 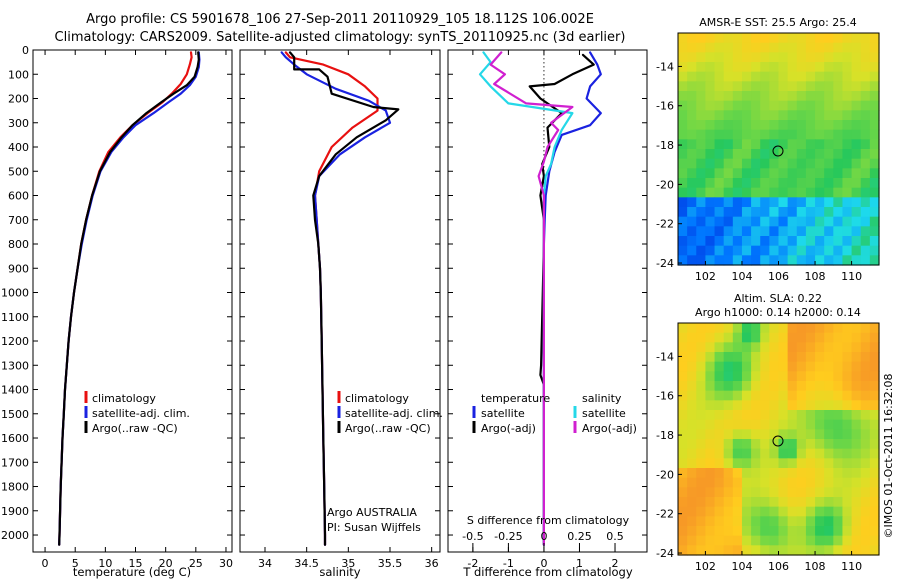 I want to click on x-tick-label: 34, so click(x=265, y=563).